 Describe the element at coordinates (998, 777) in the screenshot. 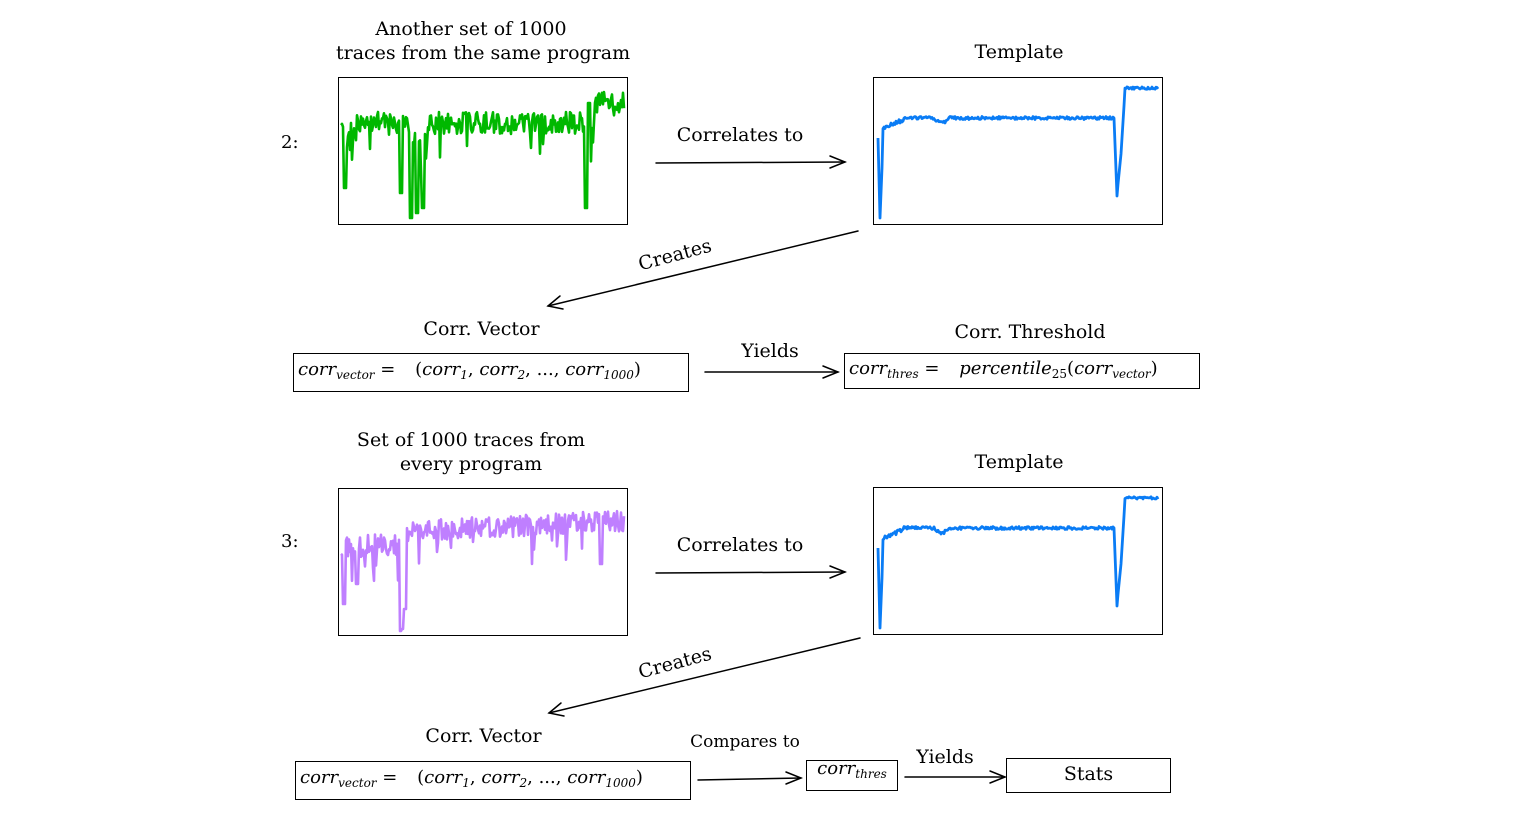

I see `step3-yields-arrowhead` at that location.